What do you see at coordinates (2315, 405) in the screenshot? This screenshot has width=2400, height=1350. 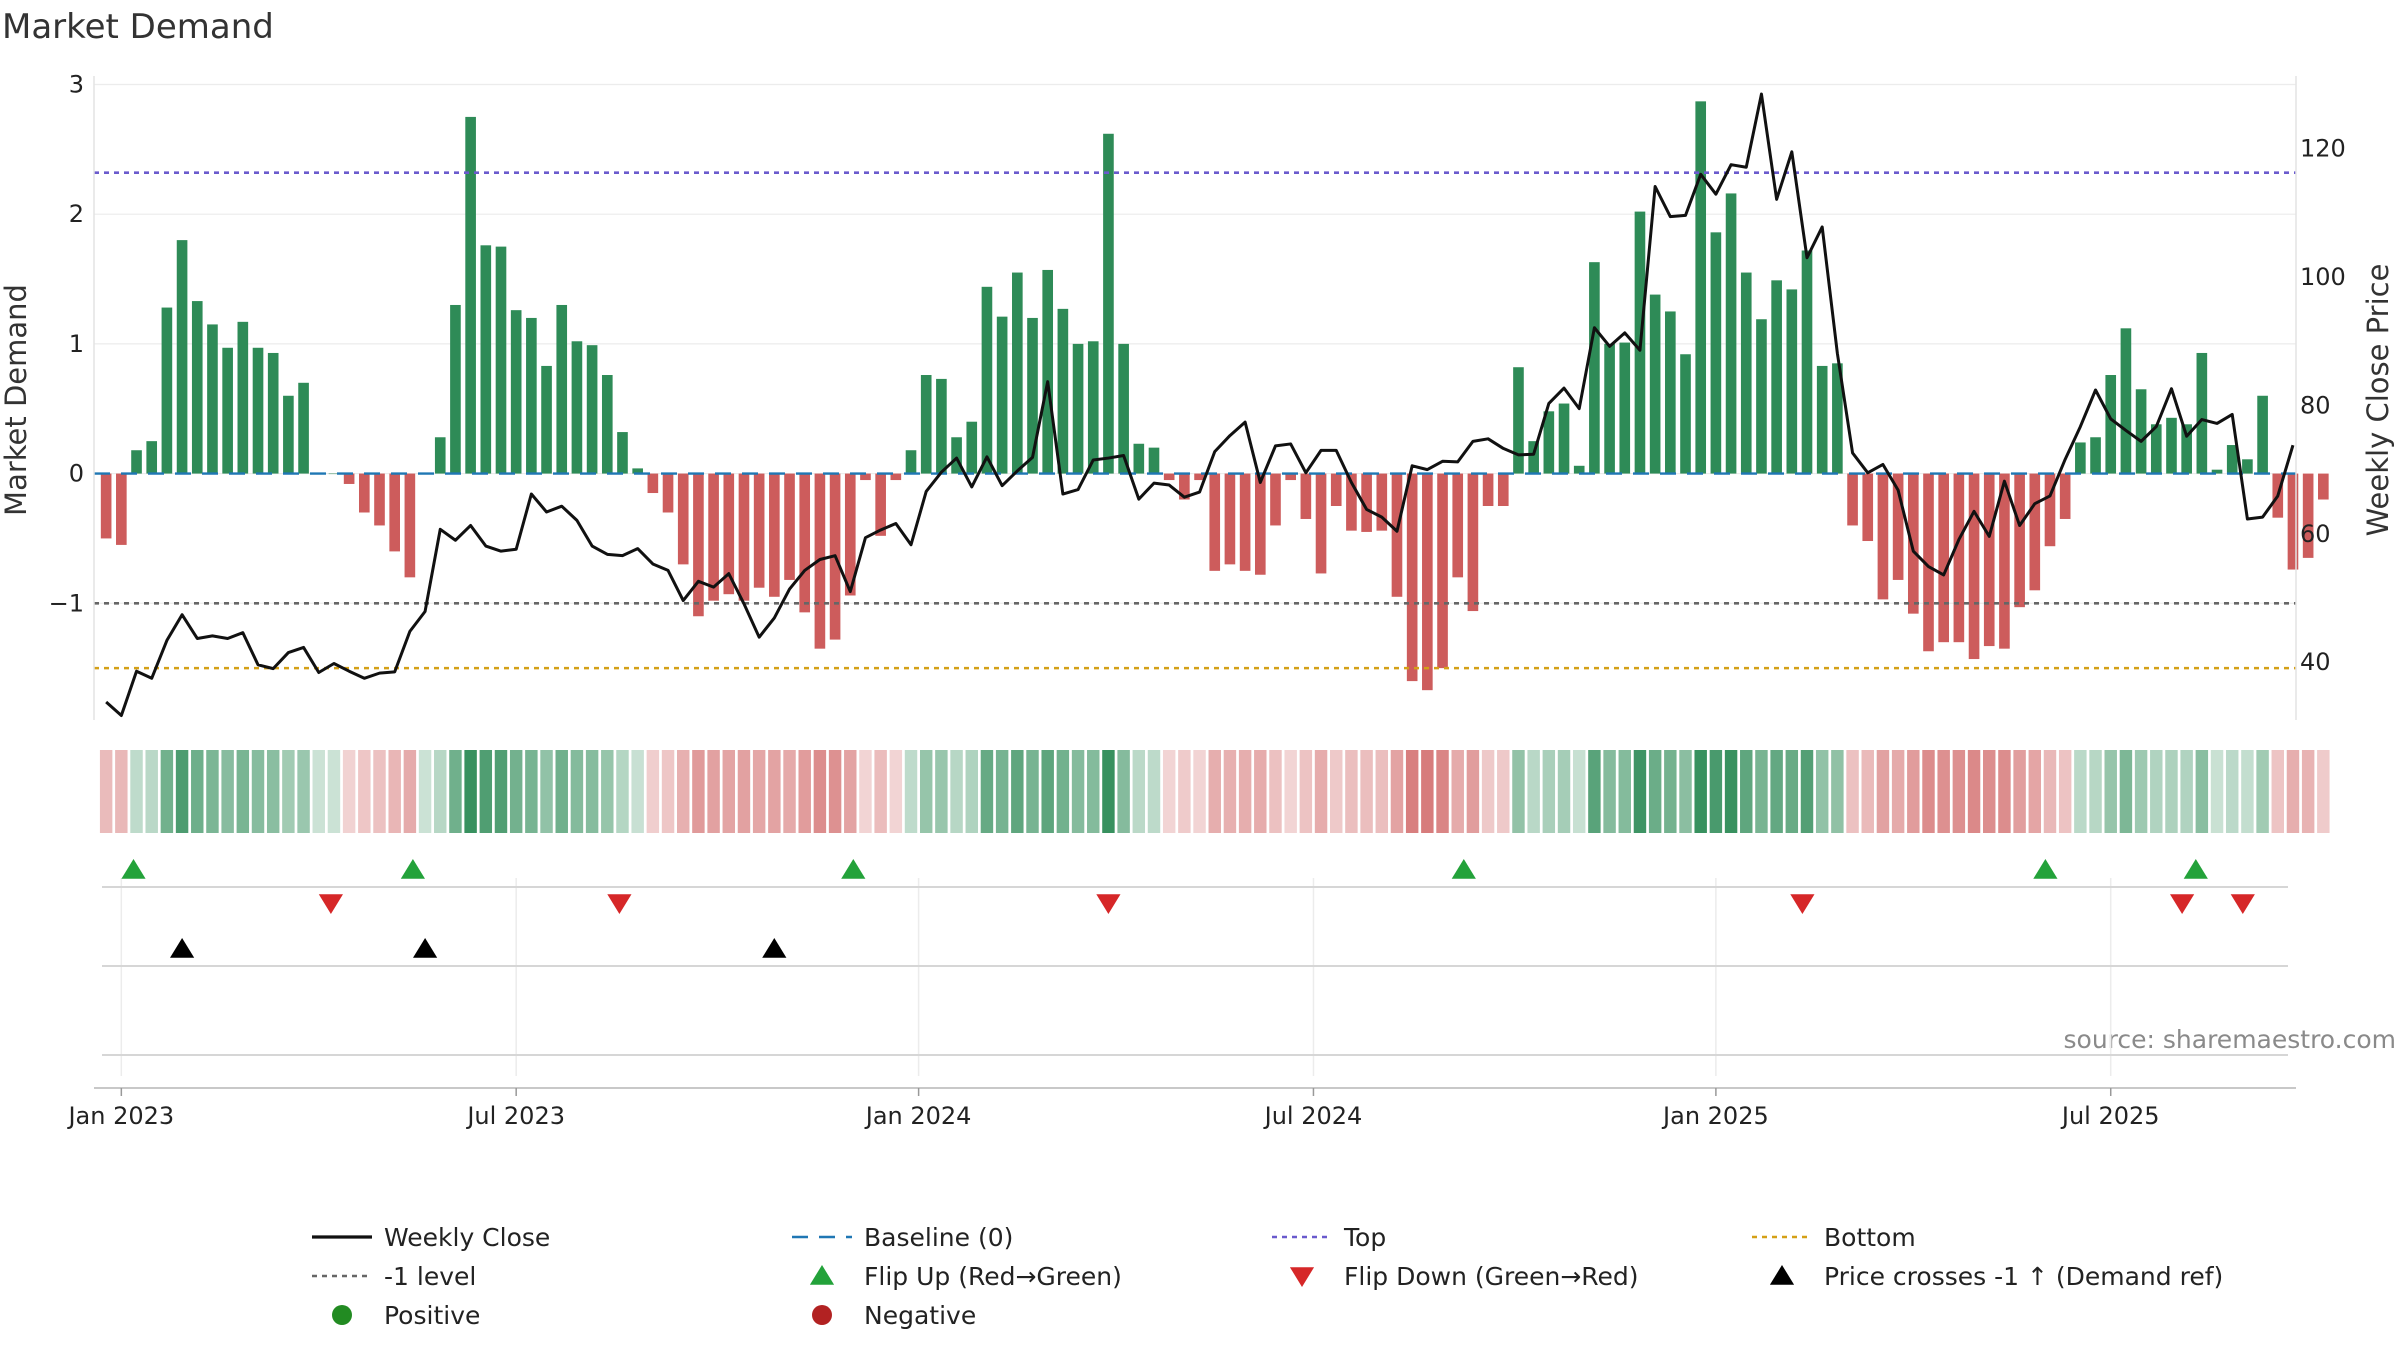 I see `y-tick-right-label: 80` at bounding box center [2315, 405].